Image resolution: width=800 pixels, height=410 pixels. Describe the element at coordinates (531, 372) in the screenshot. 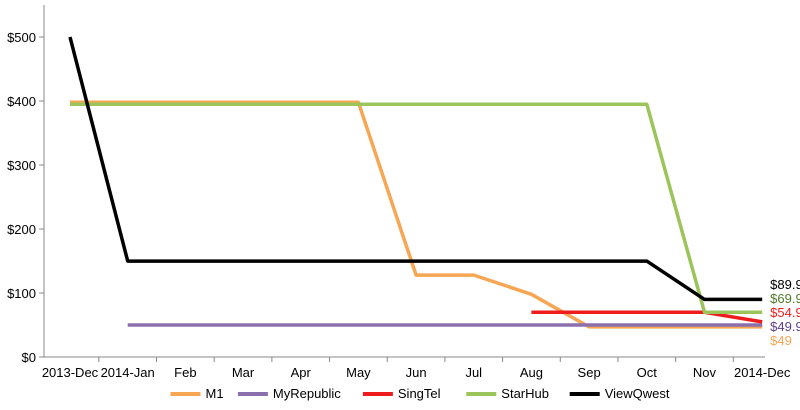

I see `x-tick-label: Aug` at that location.